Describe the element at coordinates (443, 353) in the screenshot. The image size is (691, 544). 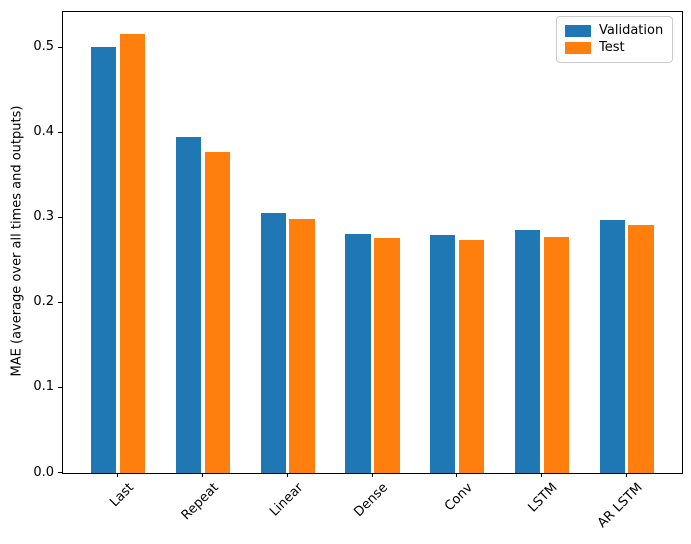
I see `bar-validation-conv` at that location.